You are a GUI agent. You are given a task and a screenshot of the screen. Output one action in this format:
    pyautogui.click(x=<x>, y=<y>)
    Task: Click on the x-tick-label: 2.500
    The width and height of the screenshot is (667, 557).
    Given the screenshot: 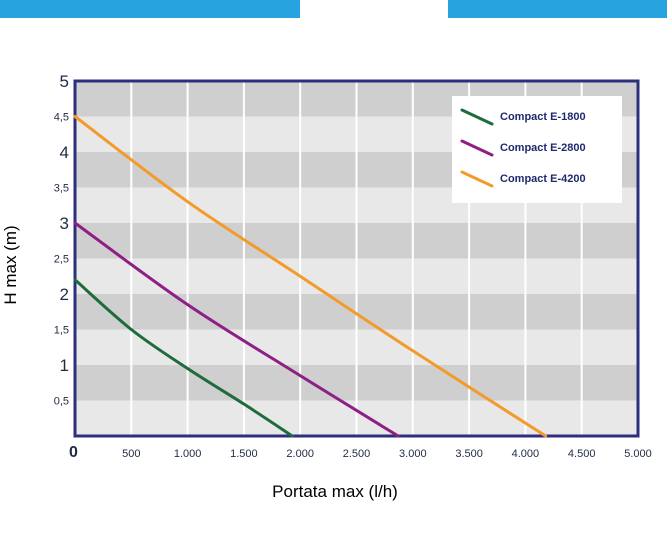 What is the action you would take?
    pyautogui.click(x=357, y=454)
    